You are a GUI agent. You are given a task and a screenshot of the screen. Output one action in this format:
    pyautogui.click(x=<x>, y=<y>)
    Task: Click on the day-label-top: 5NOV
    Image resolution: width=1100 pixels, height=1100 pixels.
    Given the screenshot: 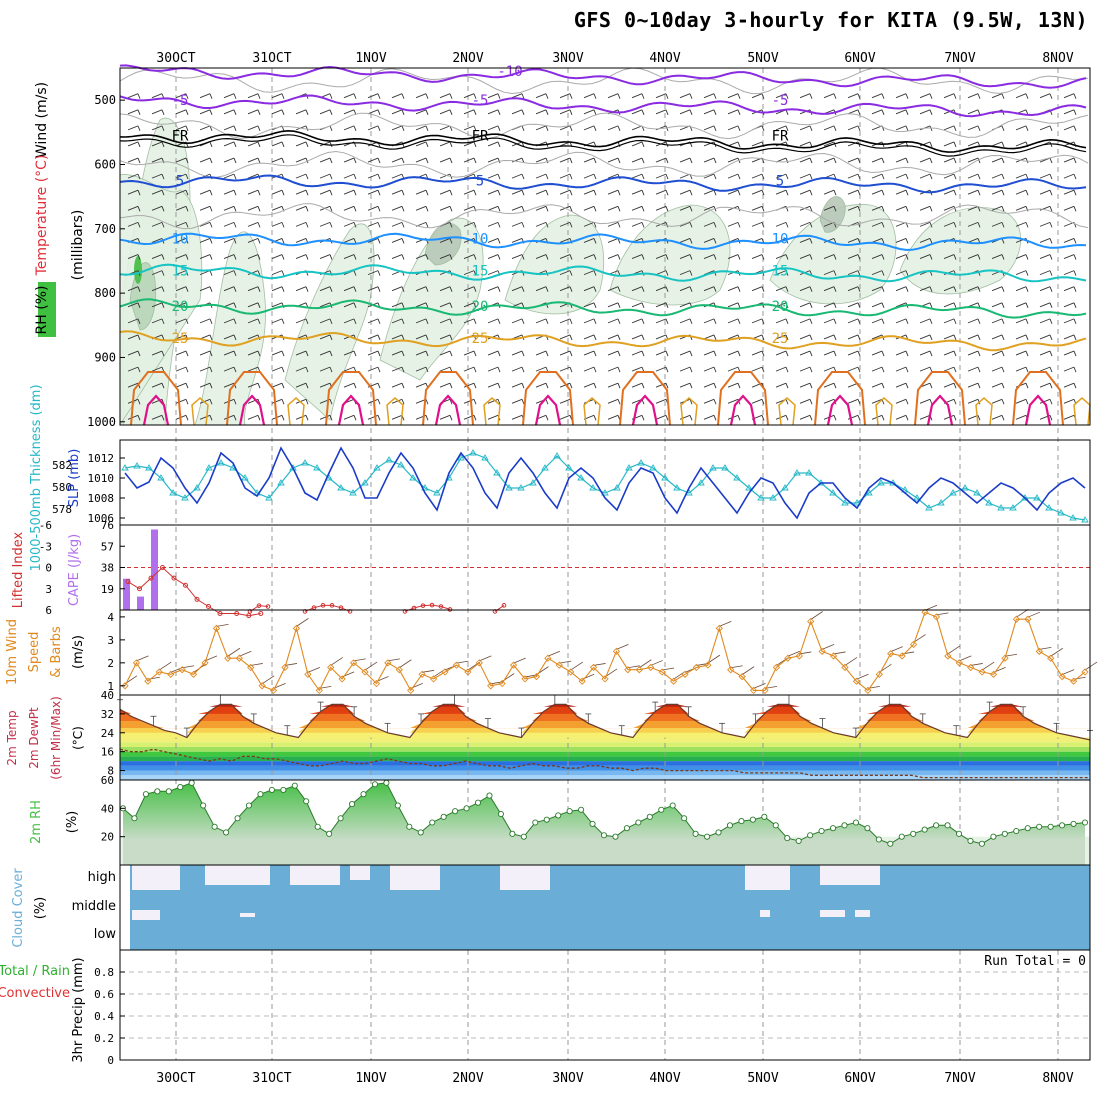 What is the action you would take?
    pyautogui.click(x=762, y=58)
    